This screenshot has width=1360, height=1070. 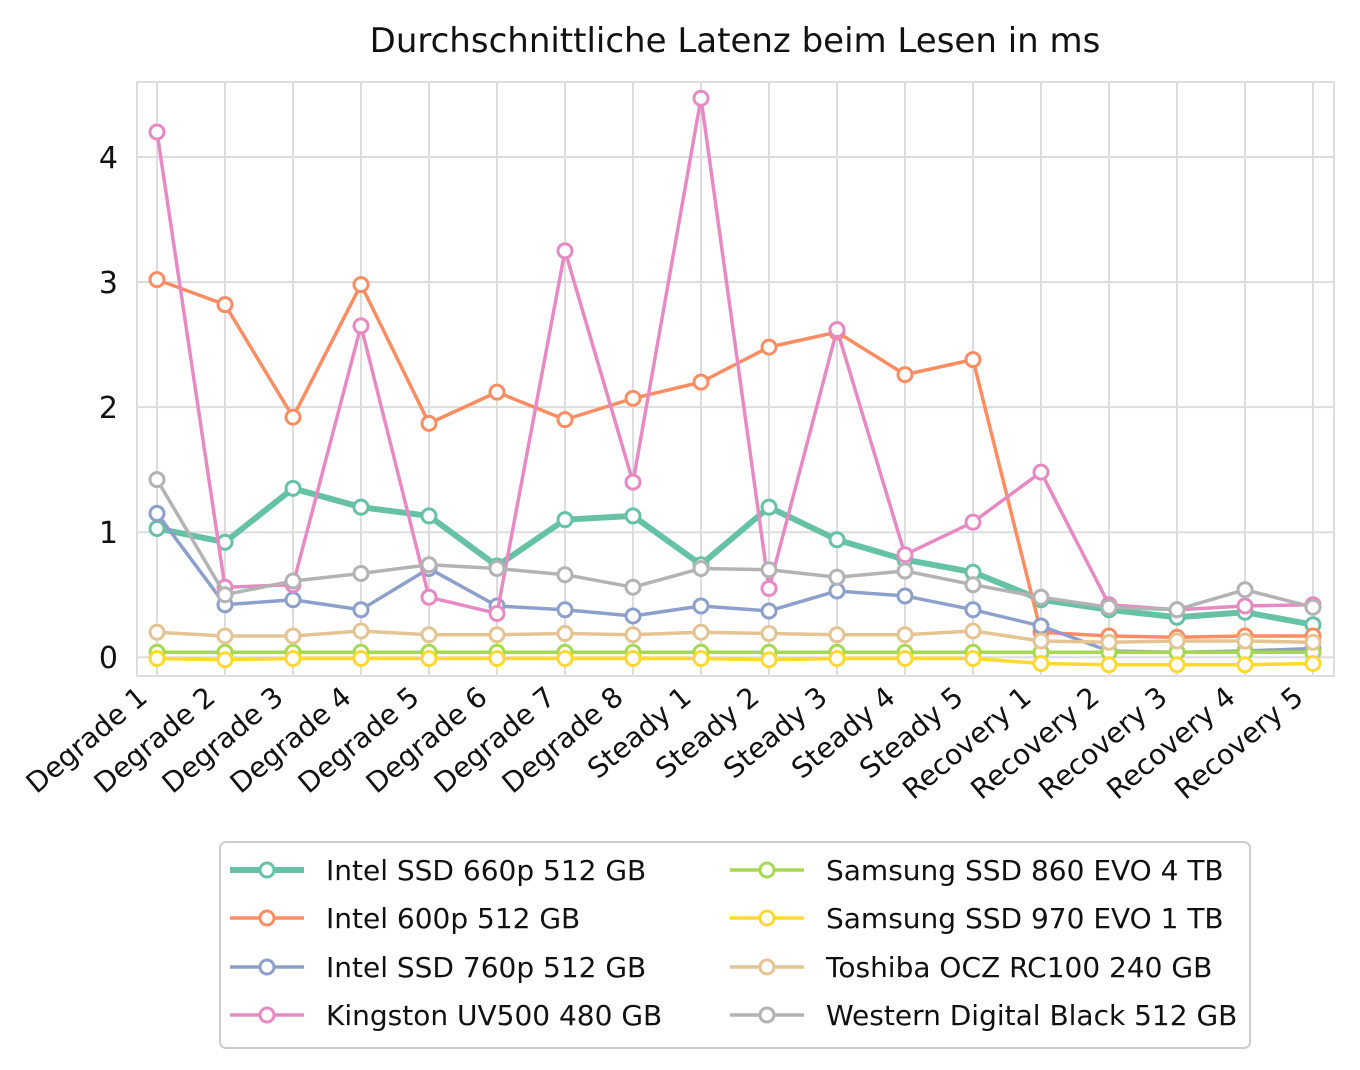 What do you see at coordinates (1018, 967) in the screenshot?
I see `legend-label: Toshiba OCZ RC100 240 GB` at bounding box center [1018, 967].